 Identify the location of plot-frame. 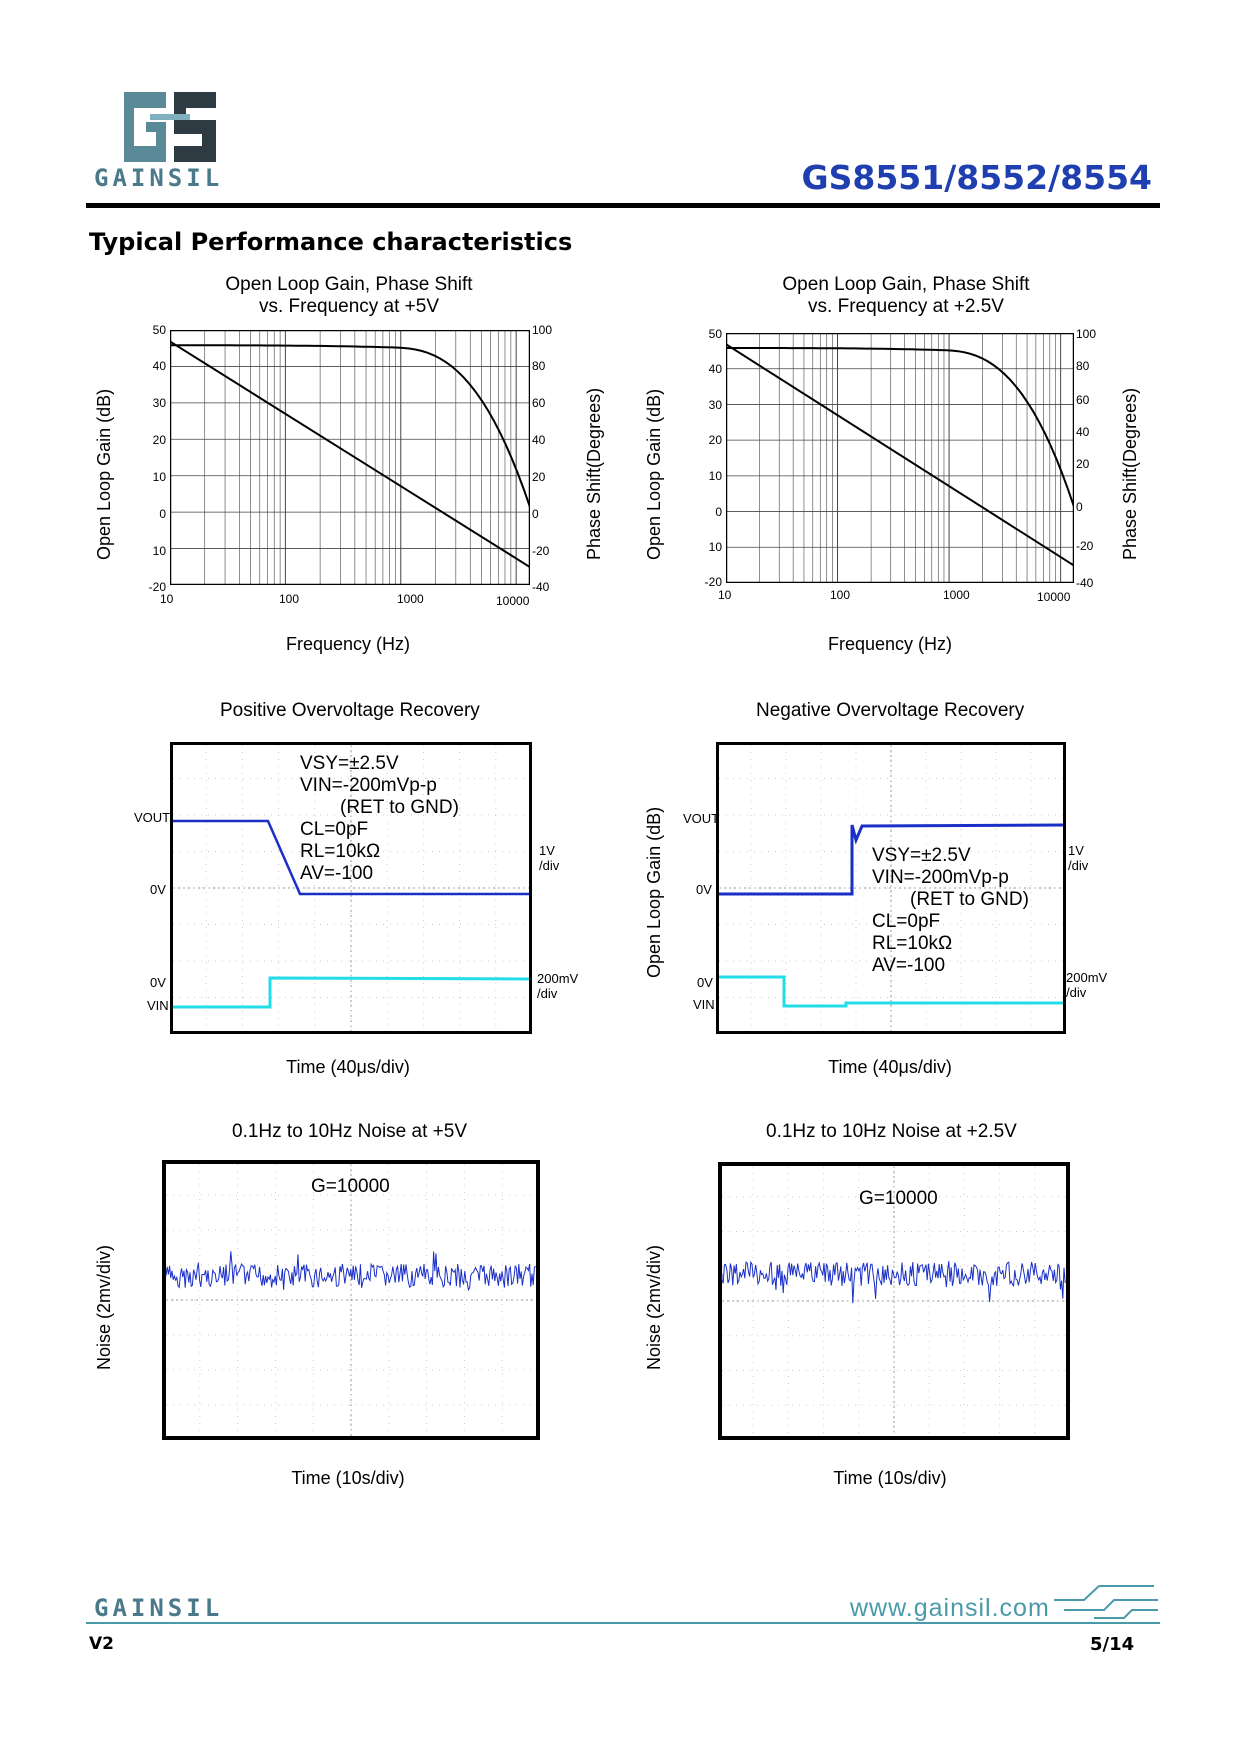
(900, 458).